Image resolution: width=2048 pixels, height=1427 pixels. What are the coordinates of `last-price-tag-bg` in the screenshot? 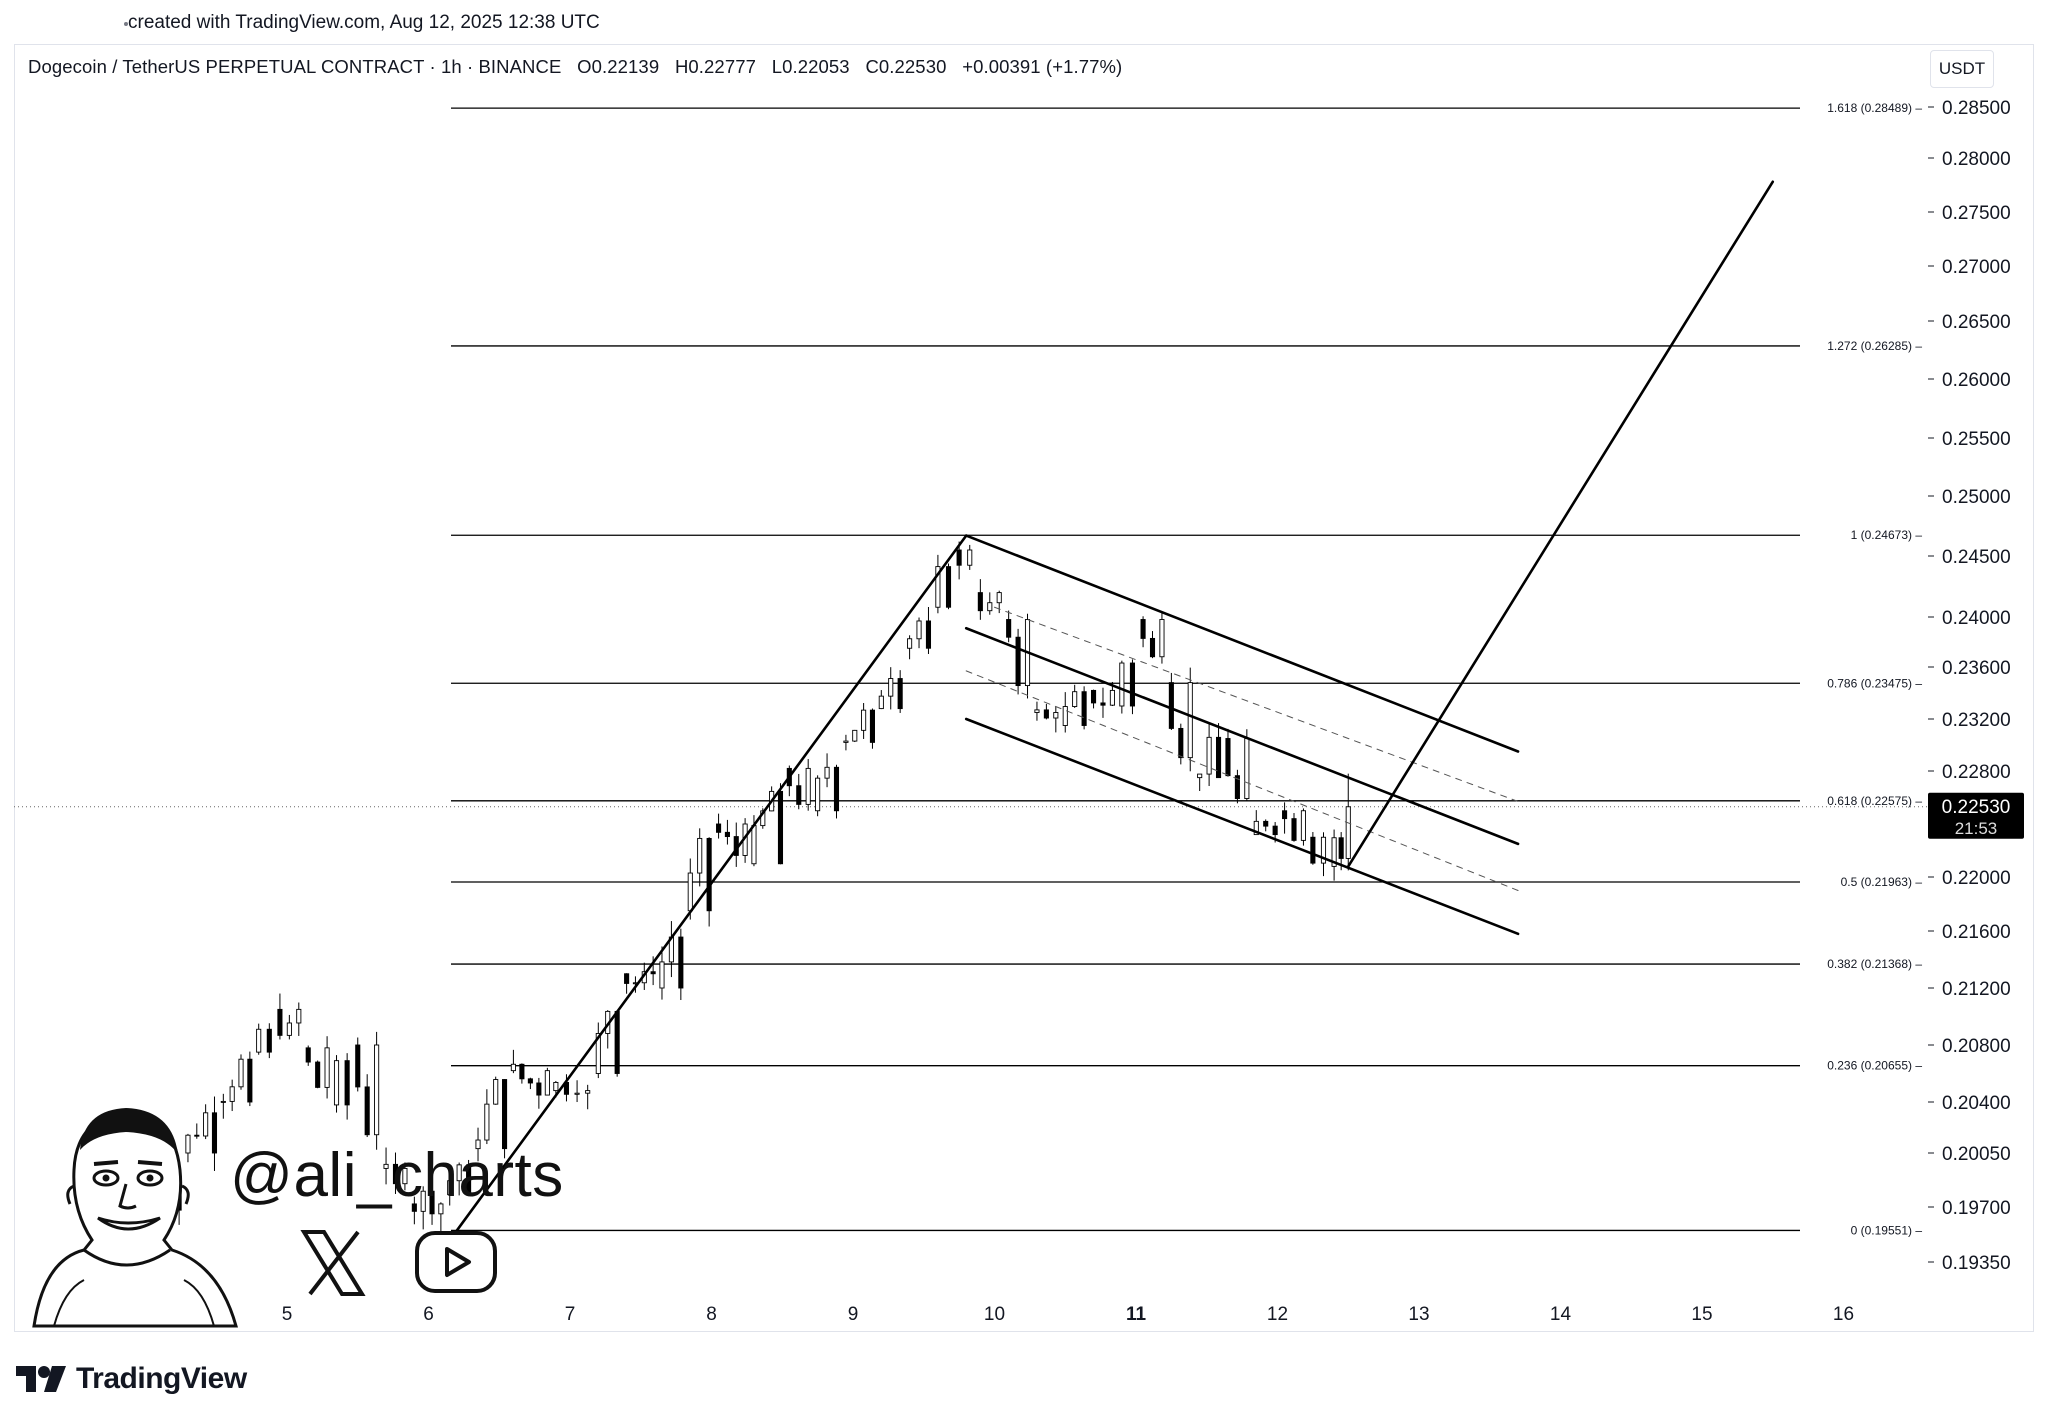 It's located at (1976, 815).